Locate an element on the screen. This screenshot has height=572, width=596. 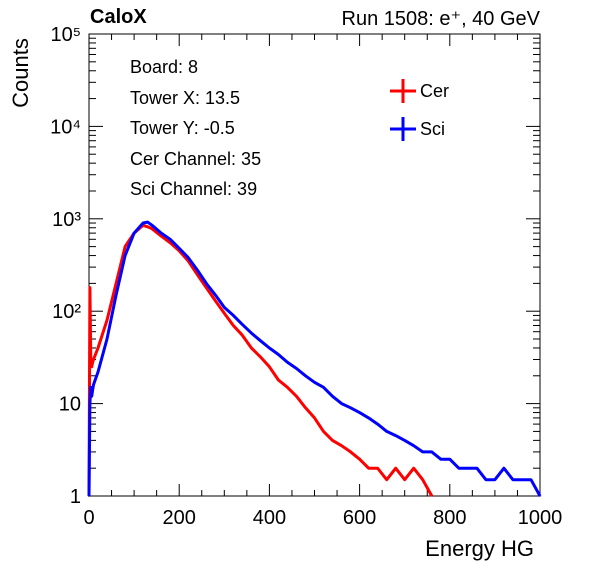
y-axis-label: Counts is located at coordinates (20, 73).